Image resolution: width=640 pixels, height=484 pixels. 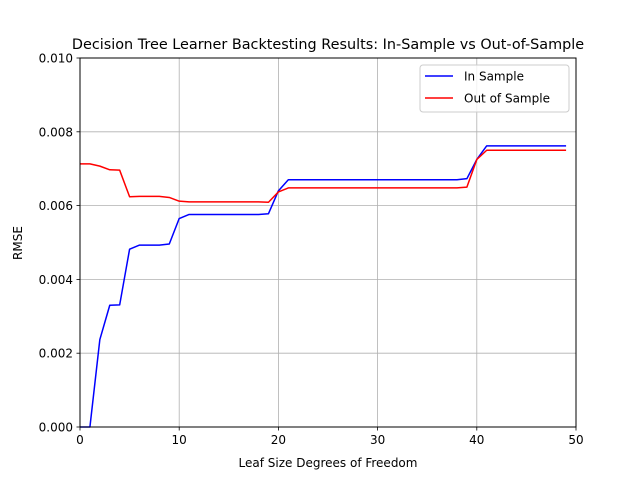 What do you see at coordinates (328, 463) in the screenshot?
I see `x-axis-label: Leaf Size Degrees of Freedom` at bounding box center [328, 463].